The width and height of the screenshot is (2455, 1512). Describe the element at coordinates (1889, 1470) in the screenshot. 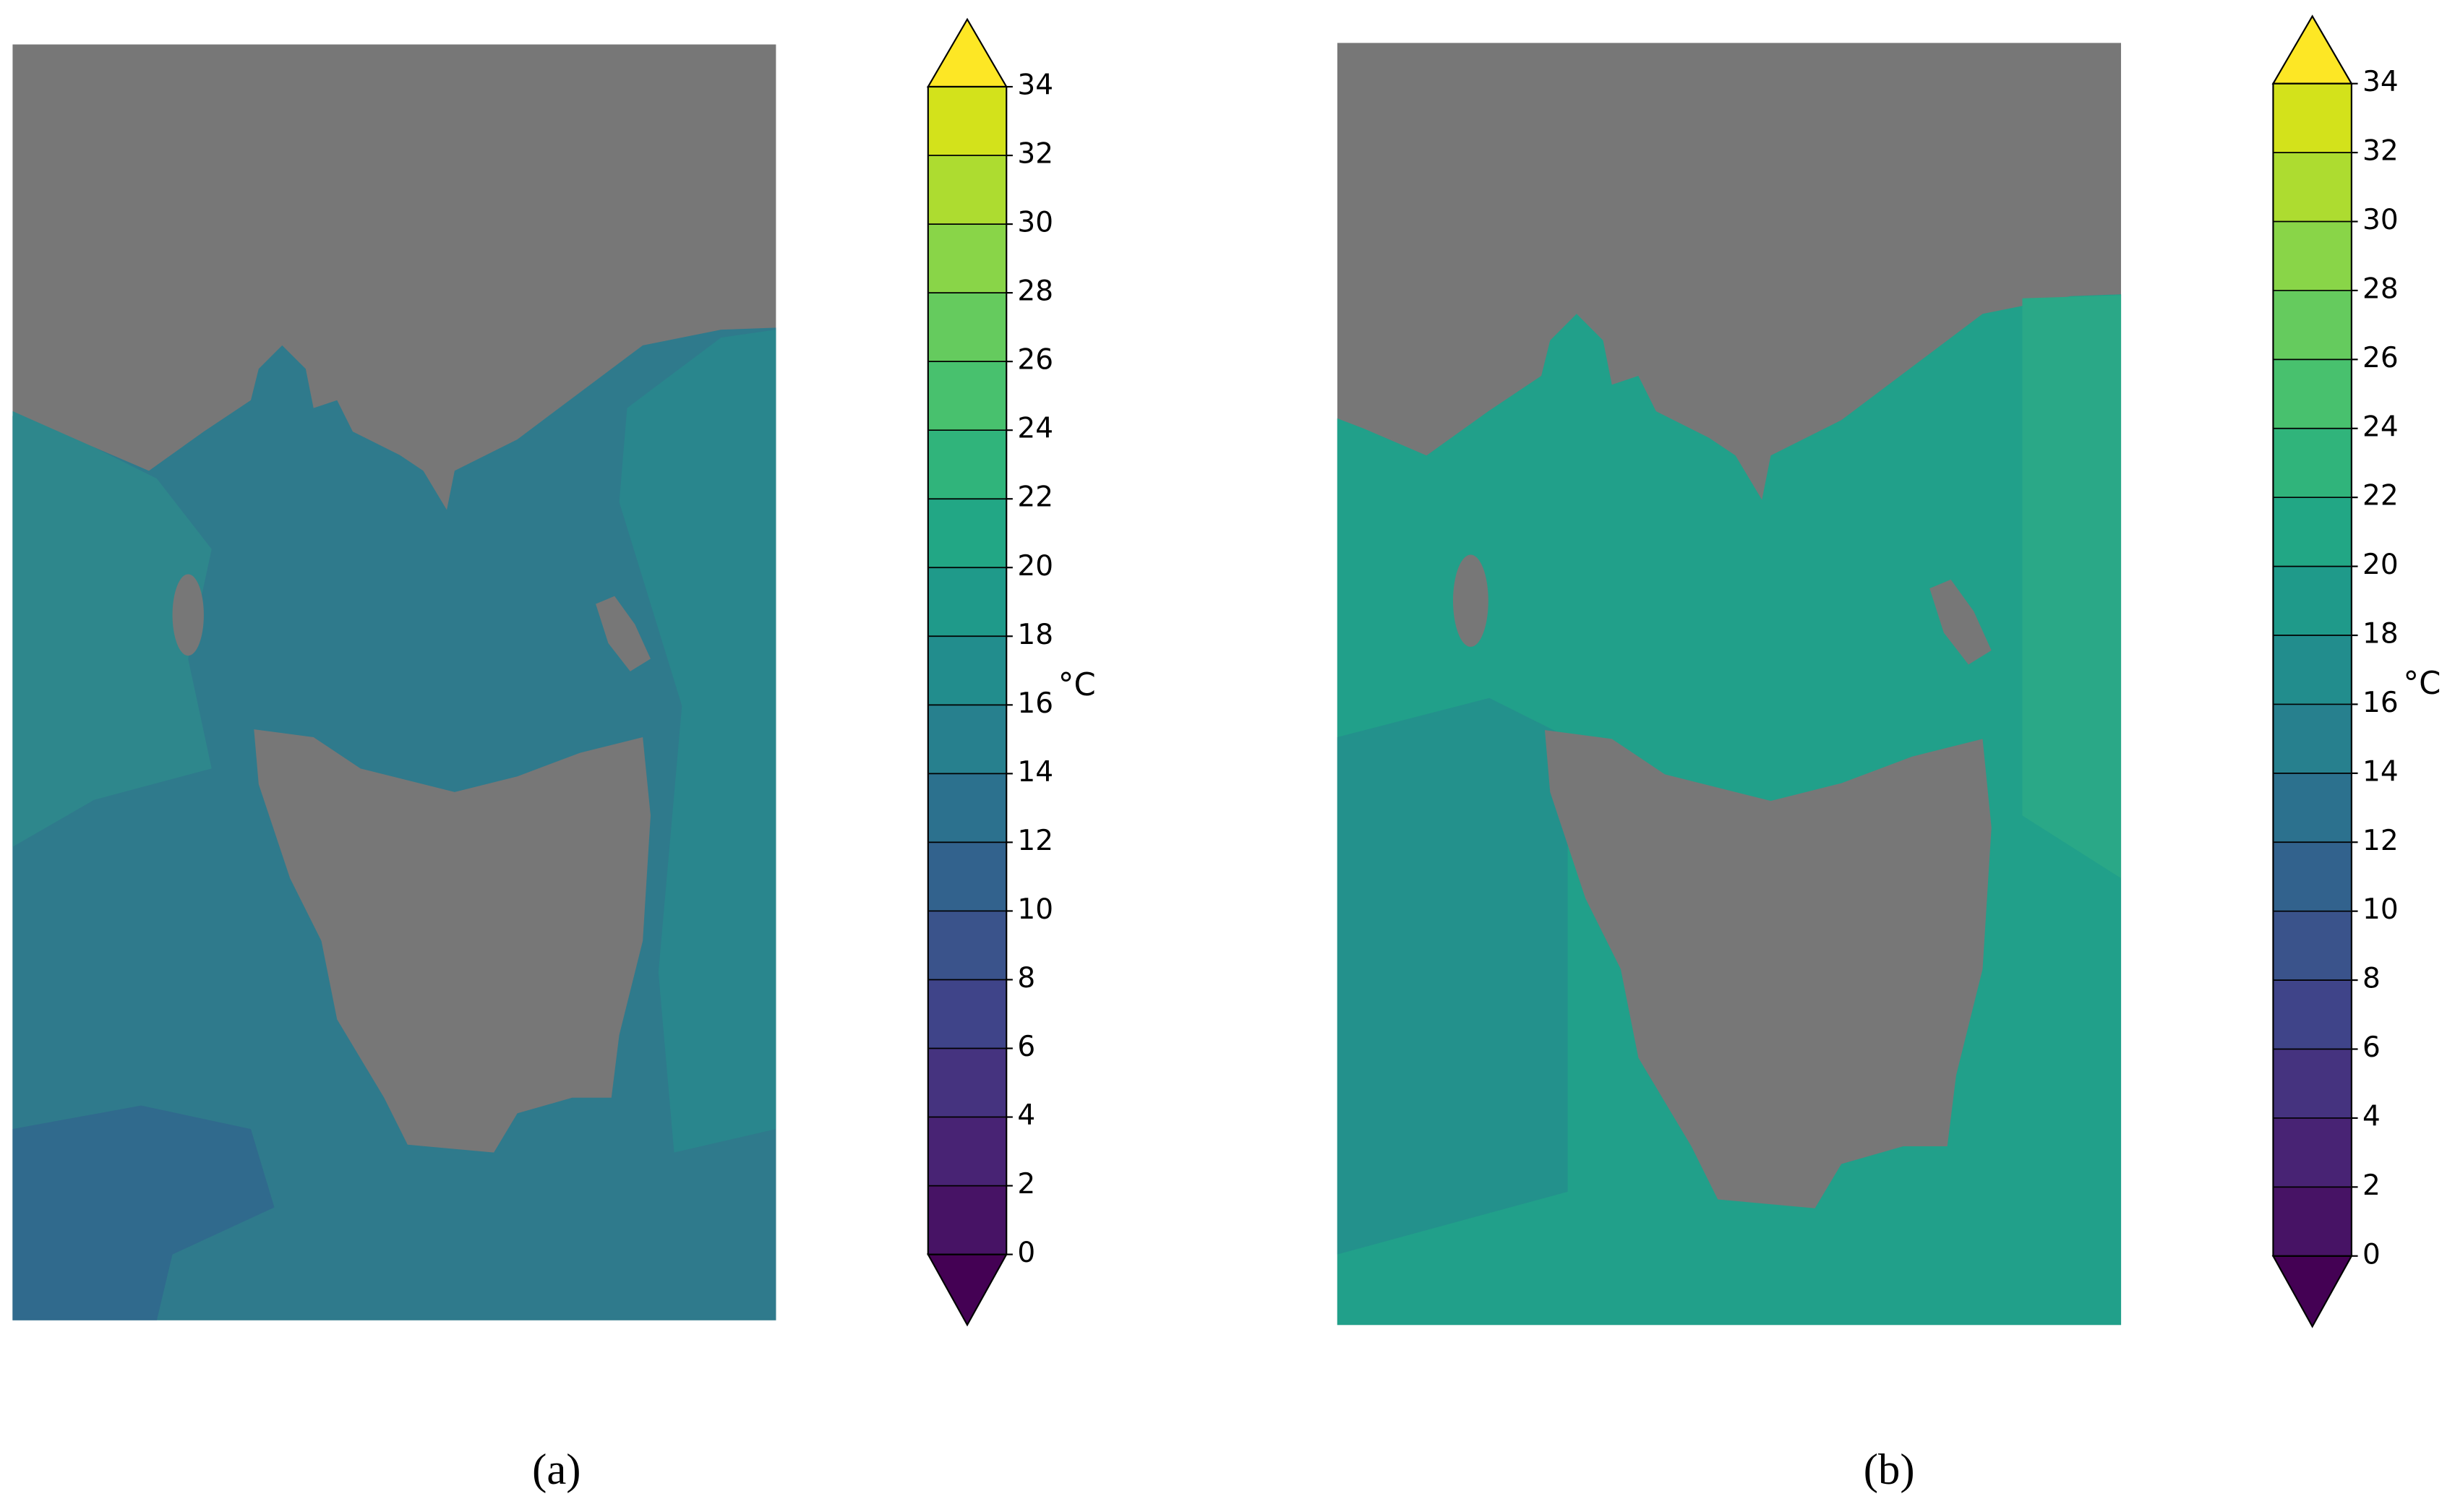

I see `panel-caption: (b)` at that location.